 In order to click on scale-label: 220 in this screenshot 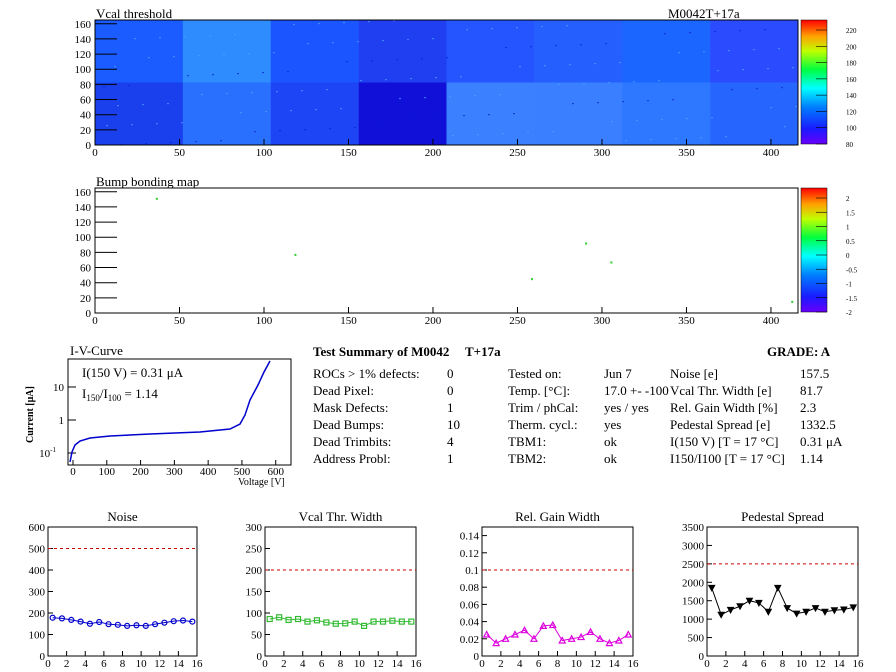, I will do `click(851, 31)`.